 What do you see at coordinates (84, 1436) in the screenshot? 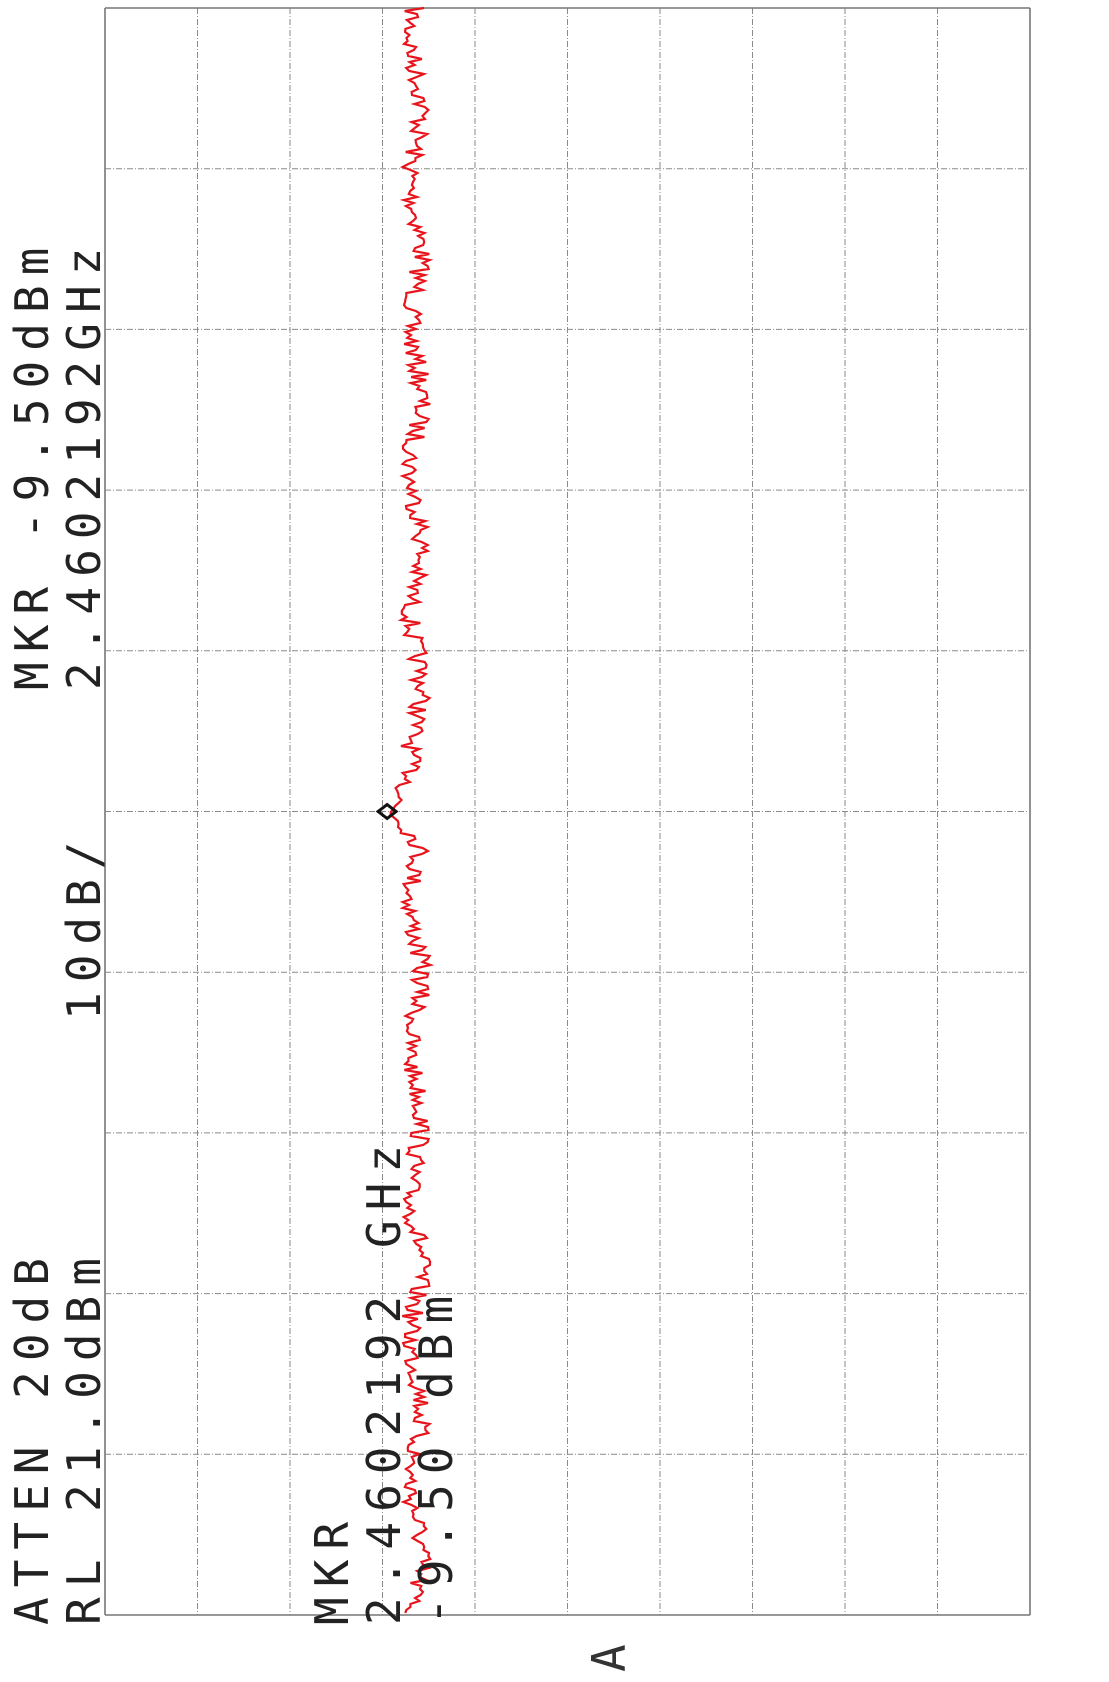
I see `ref-level-label: RL 21.0dBm` at bounding box center [84, 1436].